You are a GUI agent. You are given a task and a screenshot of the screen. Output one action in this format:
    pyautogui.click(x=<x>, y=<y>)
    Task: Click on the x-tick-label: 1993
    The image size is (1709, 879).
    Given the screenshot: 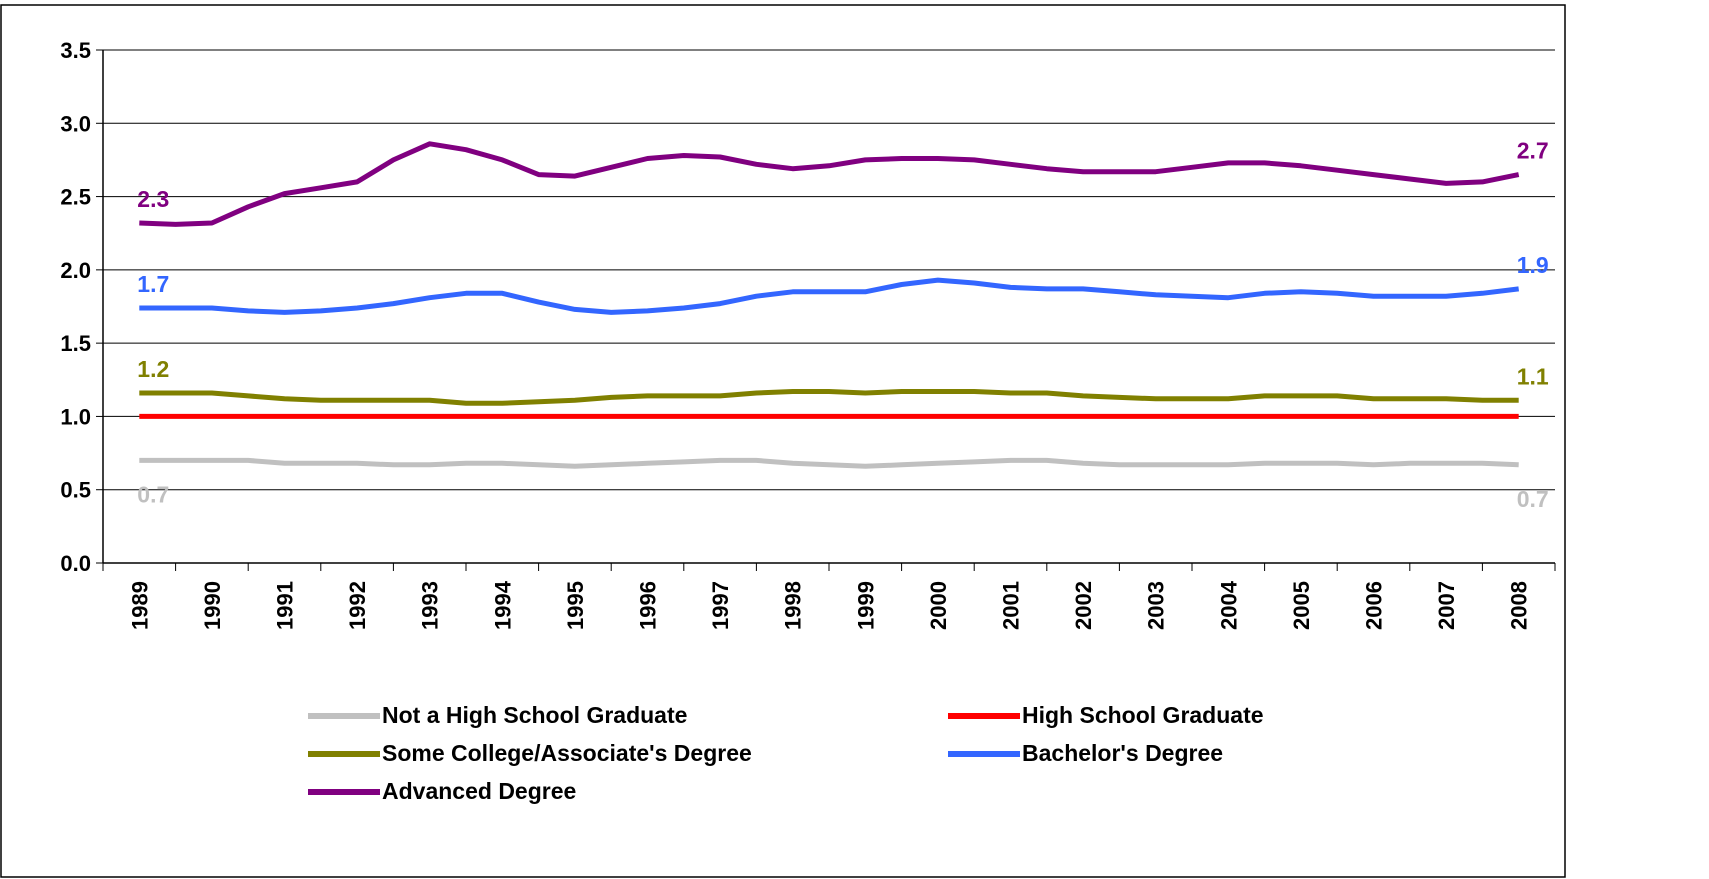 What is the action you would take?
    pyautogui.click(x=430, y=605)
    